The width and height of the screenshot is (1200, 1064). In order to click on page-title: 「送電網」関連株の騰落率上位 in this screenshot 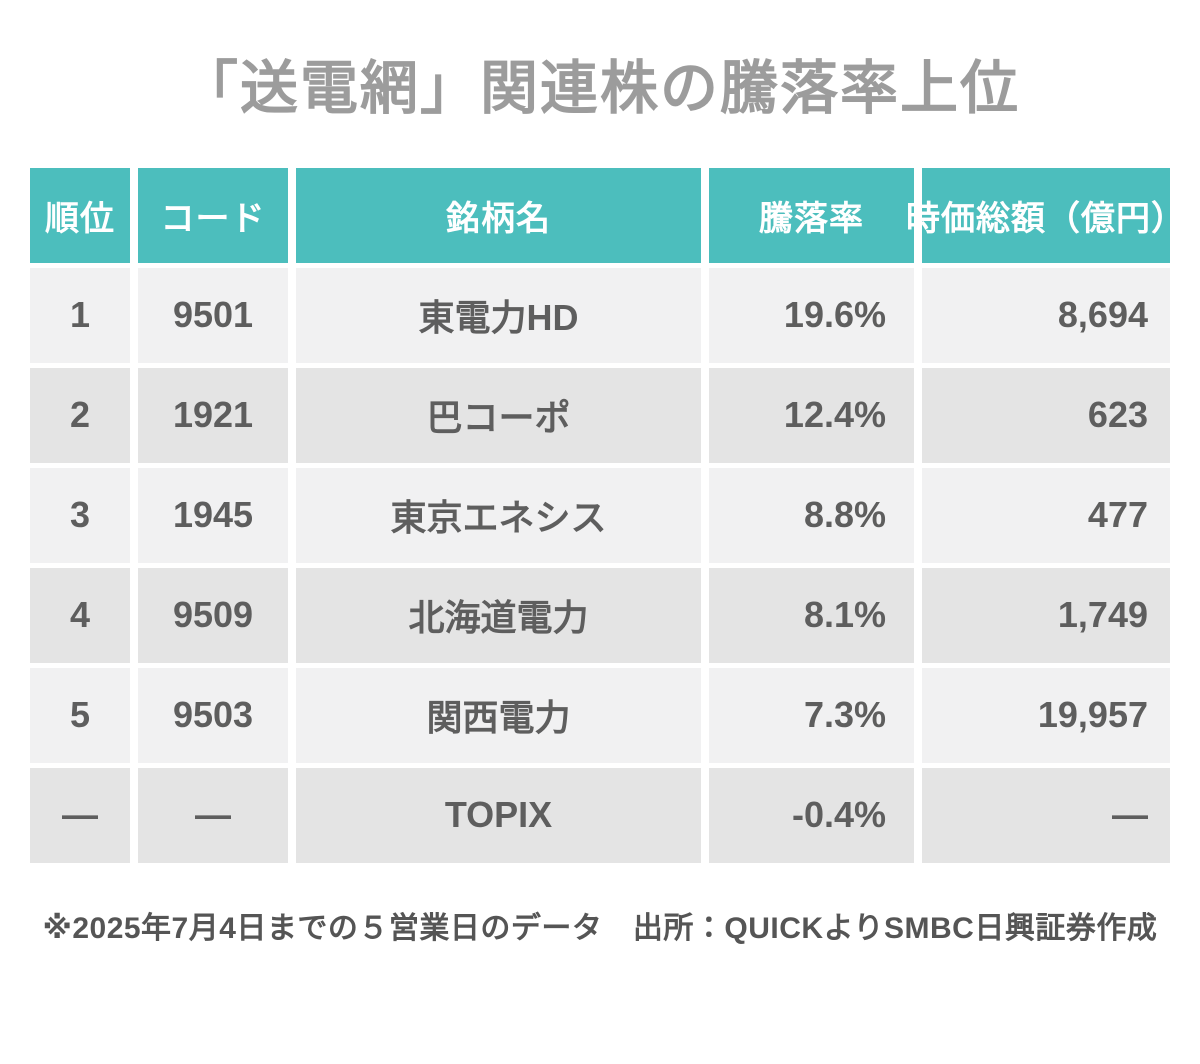, I will do `click(599, 88)`.